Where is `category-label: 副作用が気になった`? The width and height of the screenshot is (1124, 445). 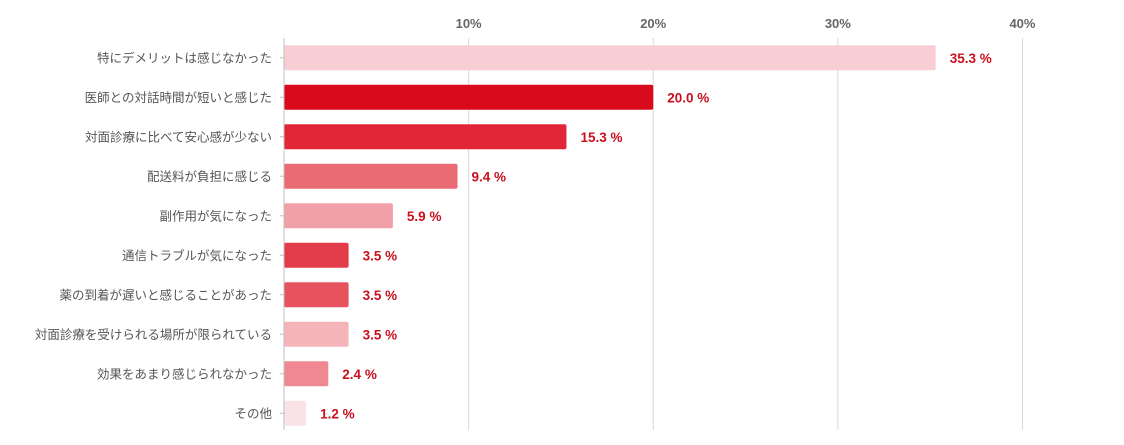
category-label: 副作用が気になった is located at coordinates (215, 215).